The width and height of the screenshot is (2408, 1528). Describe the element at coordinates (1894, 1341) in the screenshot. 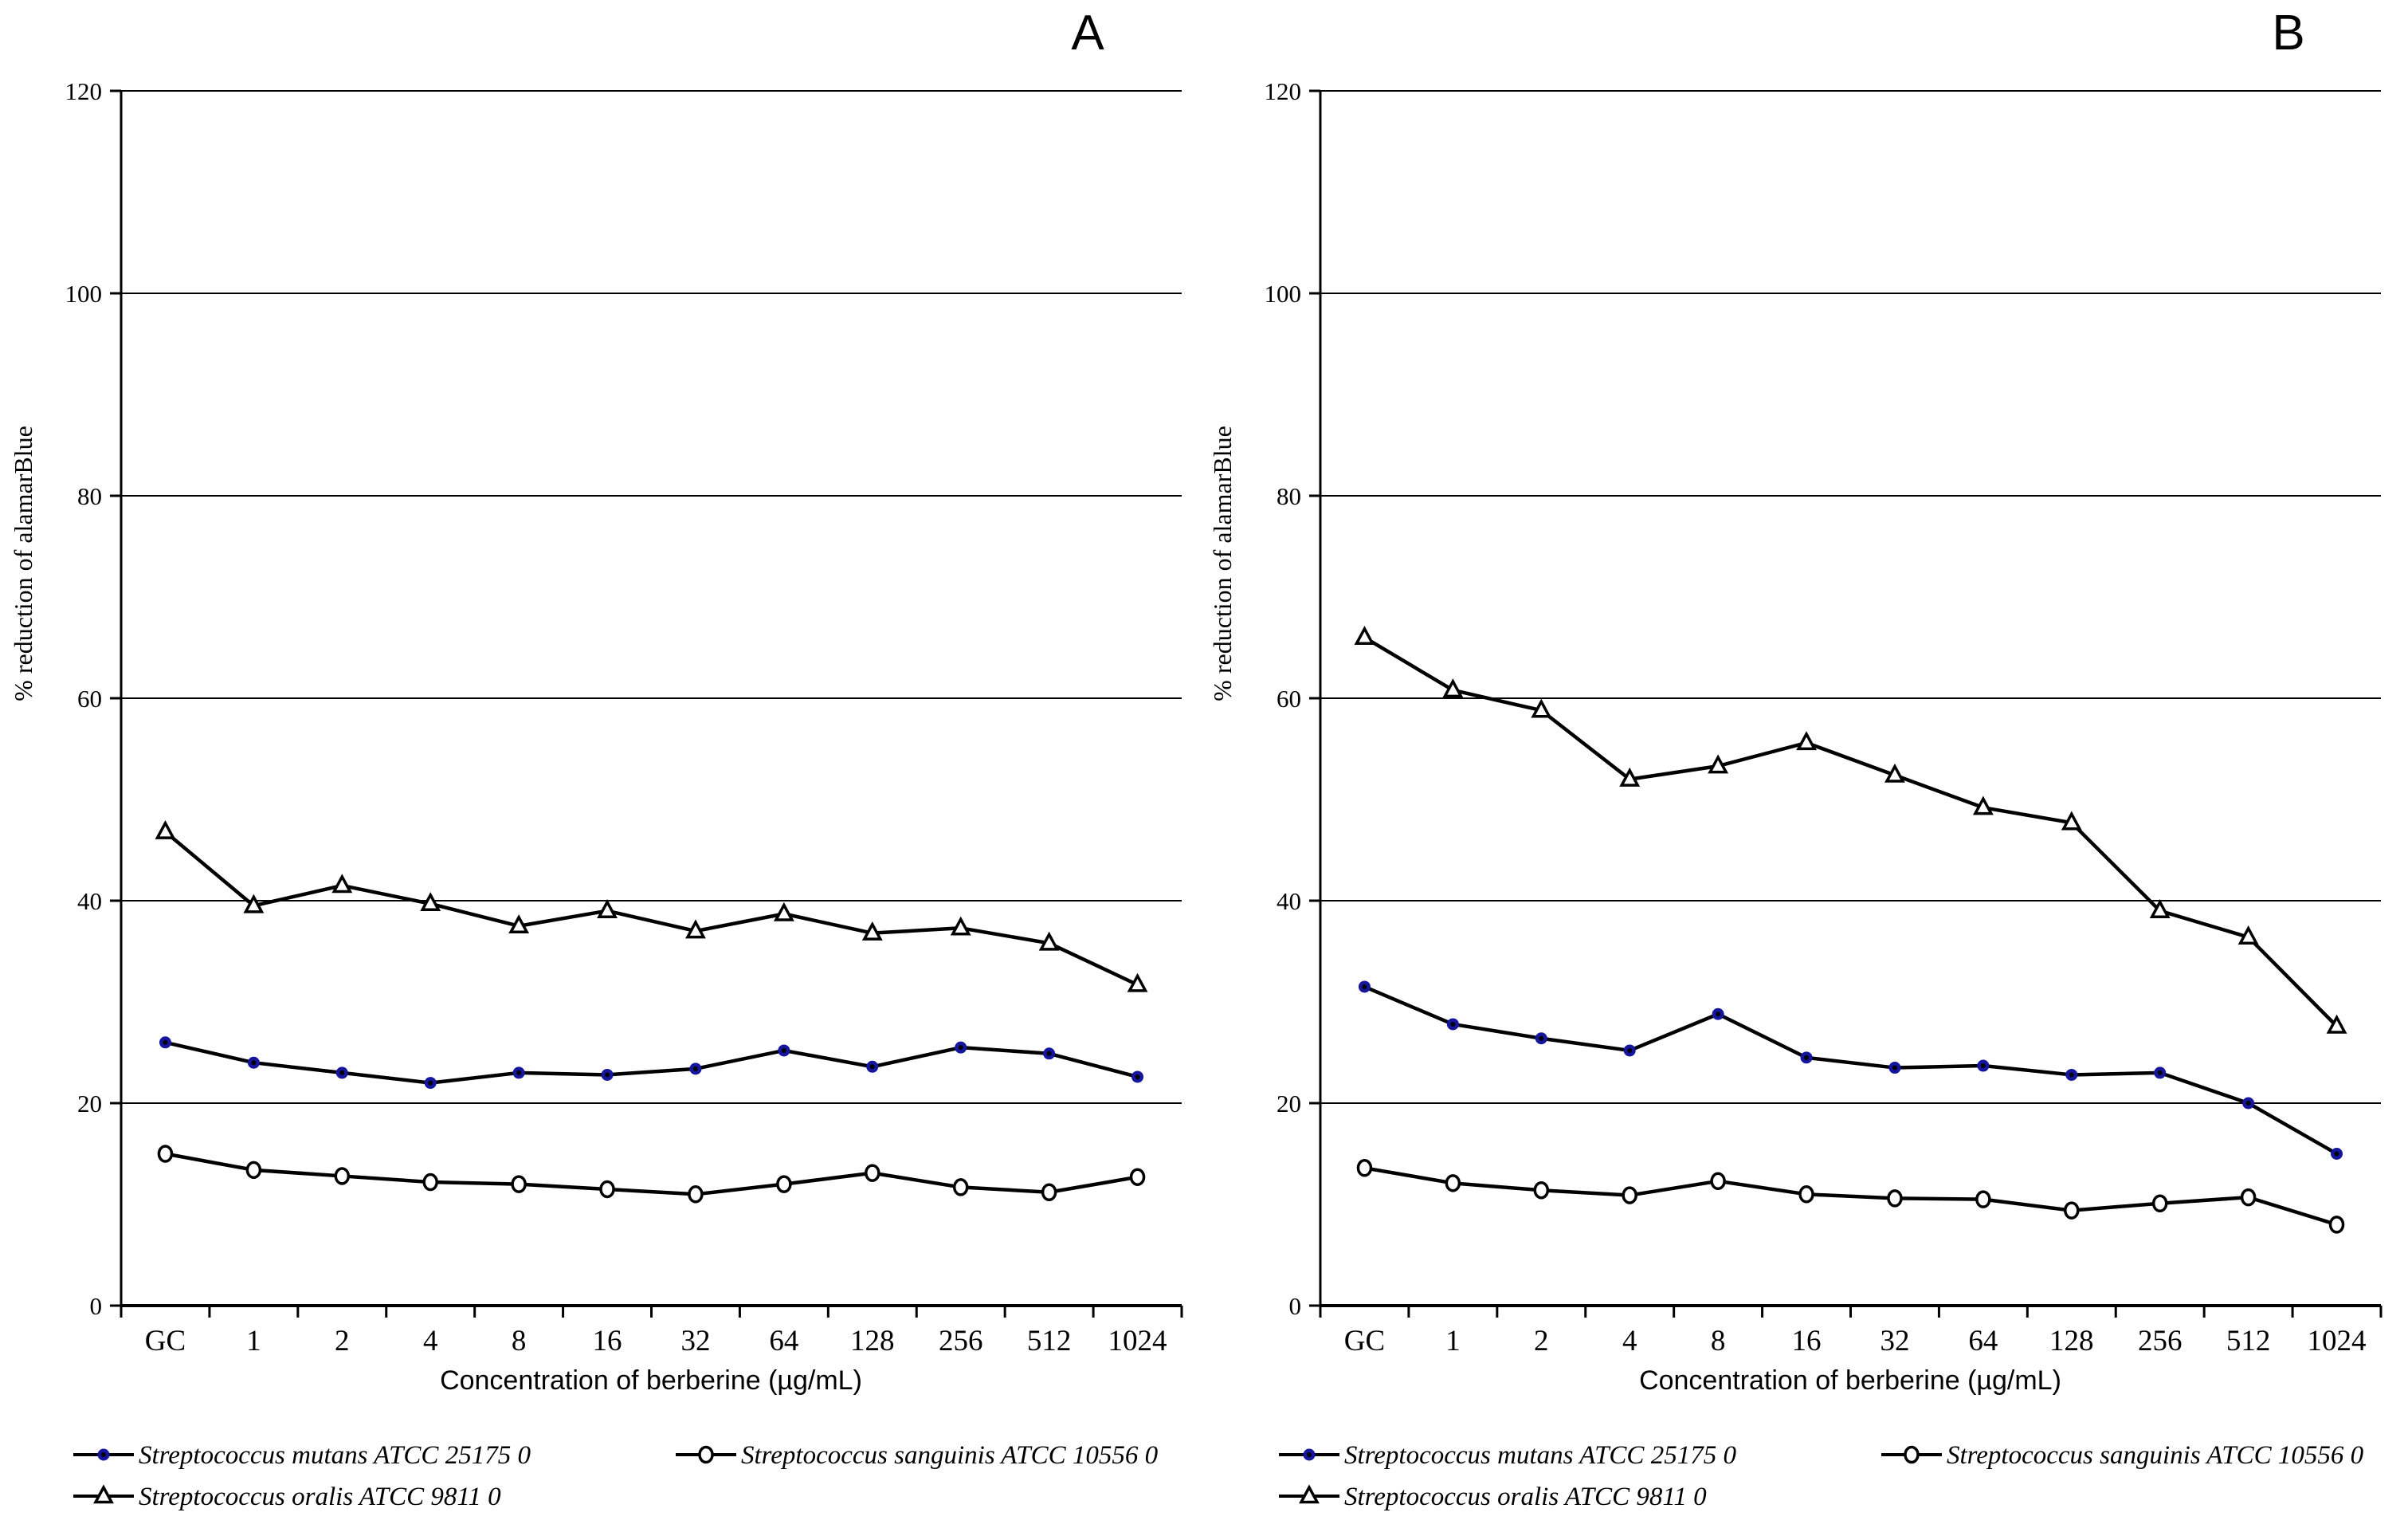

I see `x-tick-label: 32` at that location.